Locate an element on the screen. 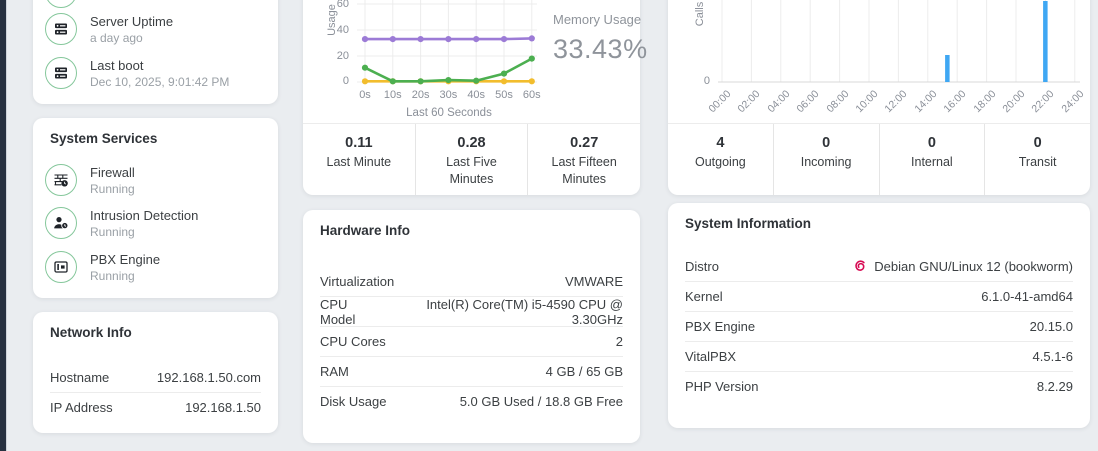 The image size is (1098, 451). annotation-value: 33.43% is located at coordinates (600, 49).